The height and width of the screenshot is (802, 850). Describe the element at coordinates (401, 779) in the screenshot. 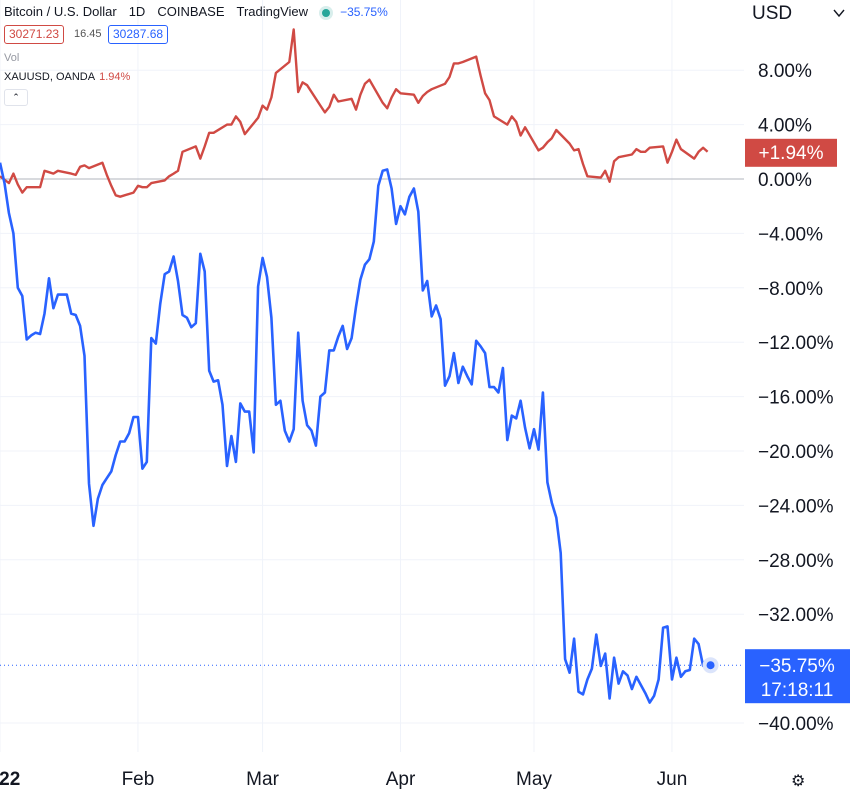

I see `x-tick-label: Apr` at that location.